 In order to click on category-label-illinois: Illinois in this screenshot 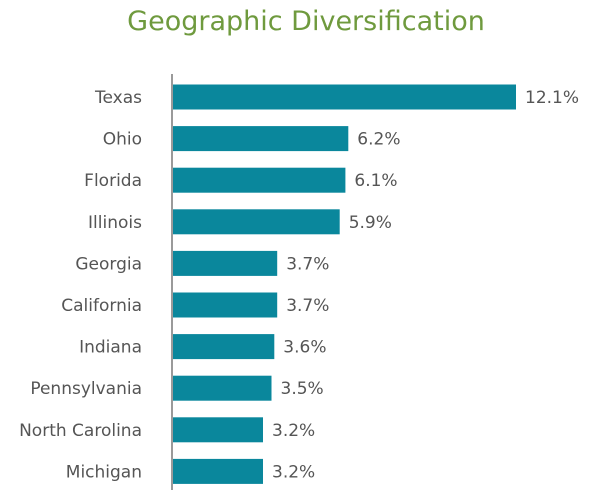, I will do `click(115, 223)`.